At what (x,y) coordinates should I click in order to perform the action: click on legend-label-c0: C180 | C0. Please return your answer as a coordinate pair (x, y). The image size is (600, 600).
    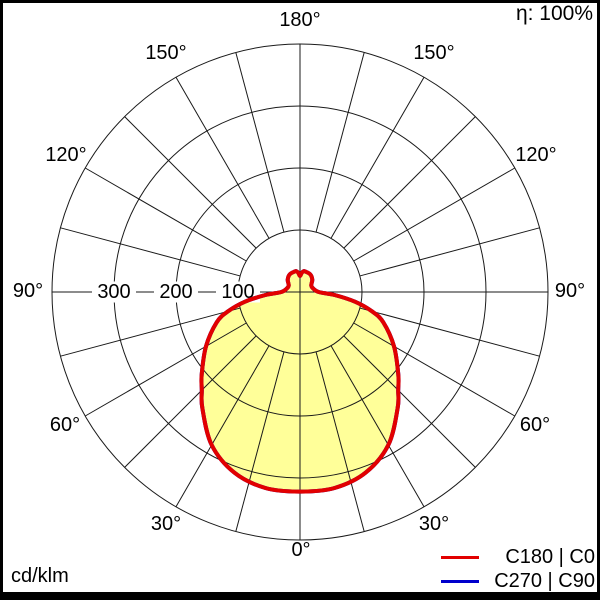
    Looking at the image, I should click on (550, 556).